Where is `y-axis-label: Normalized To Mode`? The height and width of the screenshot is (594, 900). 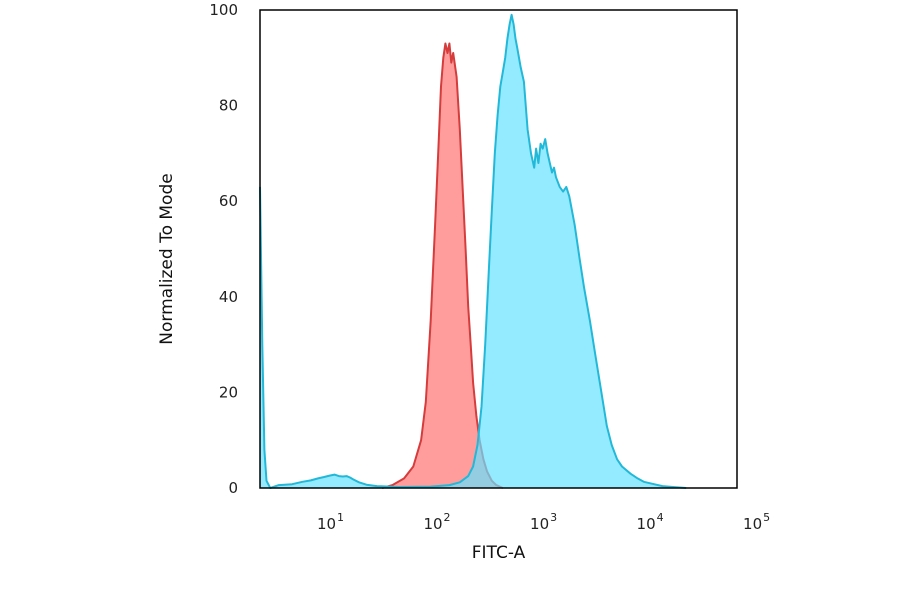 y-axis-label: Normalized To Mode is located at coordinates (167, 258).